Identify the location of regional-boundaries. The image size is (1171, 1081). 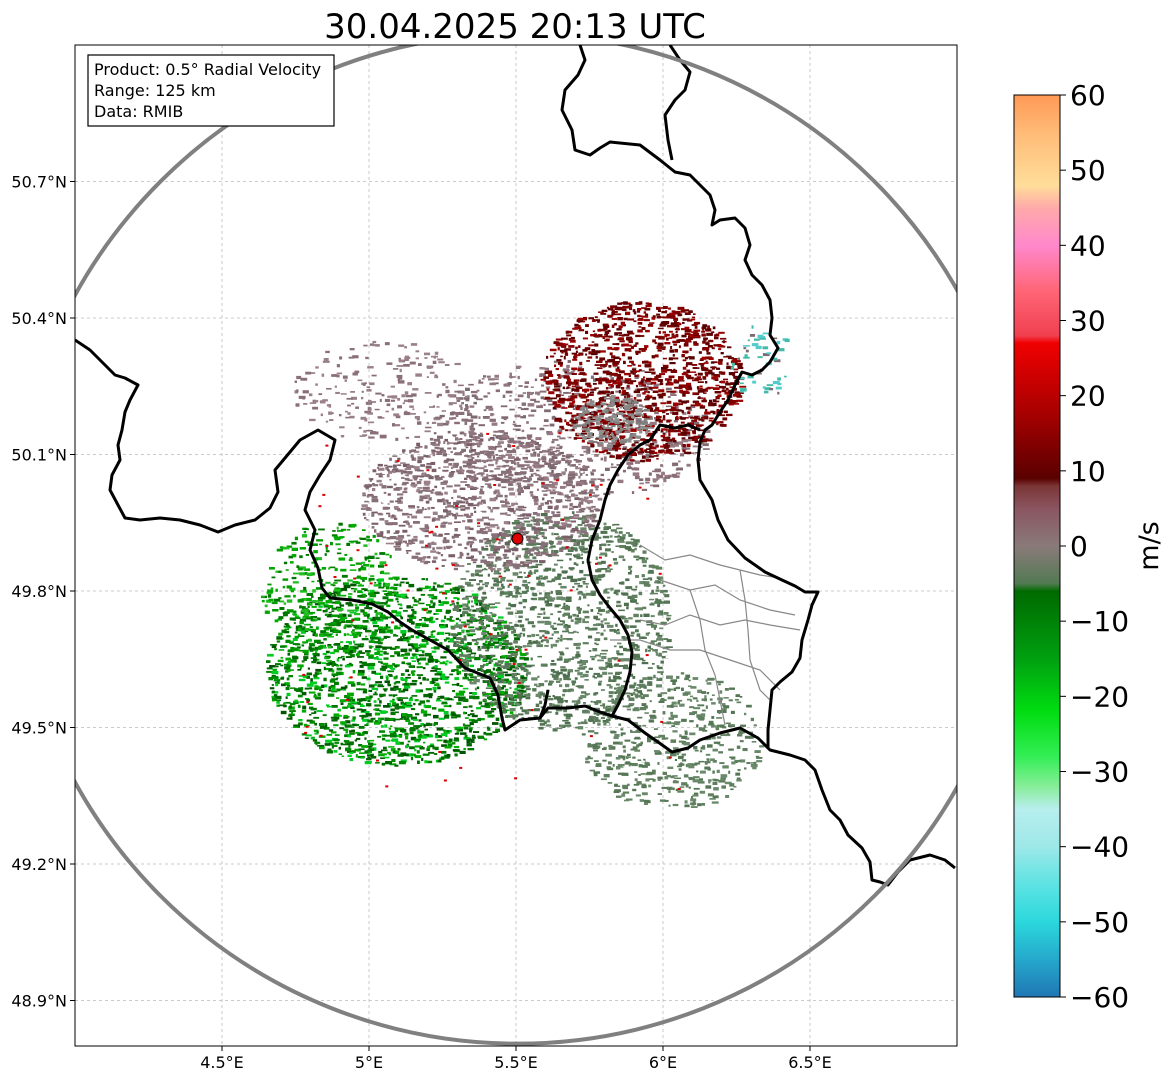
(705, 635).